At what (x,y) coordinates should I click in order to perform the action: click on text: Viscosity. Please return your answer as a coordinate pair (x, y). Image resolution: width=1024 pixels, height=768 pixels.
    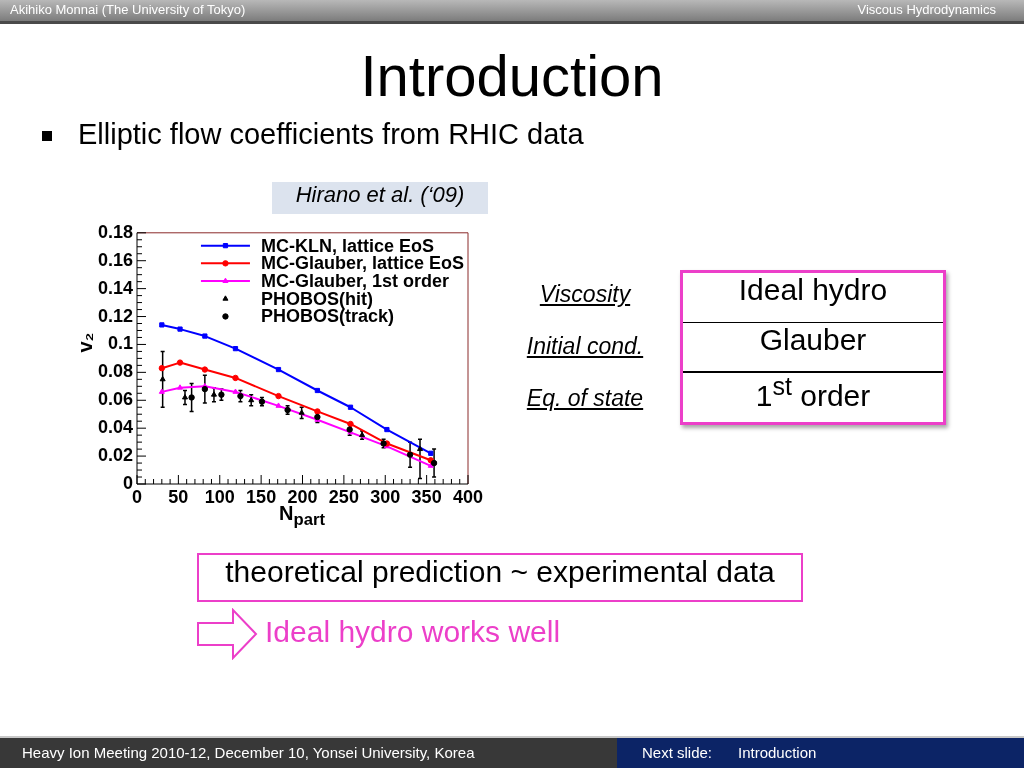
    Looking at the image, I should click on (585, 294).